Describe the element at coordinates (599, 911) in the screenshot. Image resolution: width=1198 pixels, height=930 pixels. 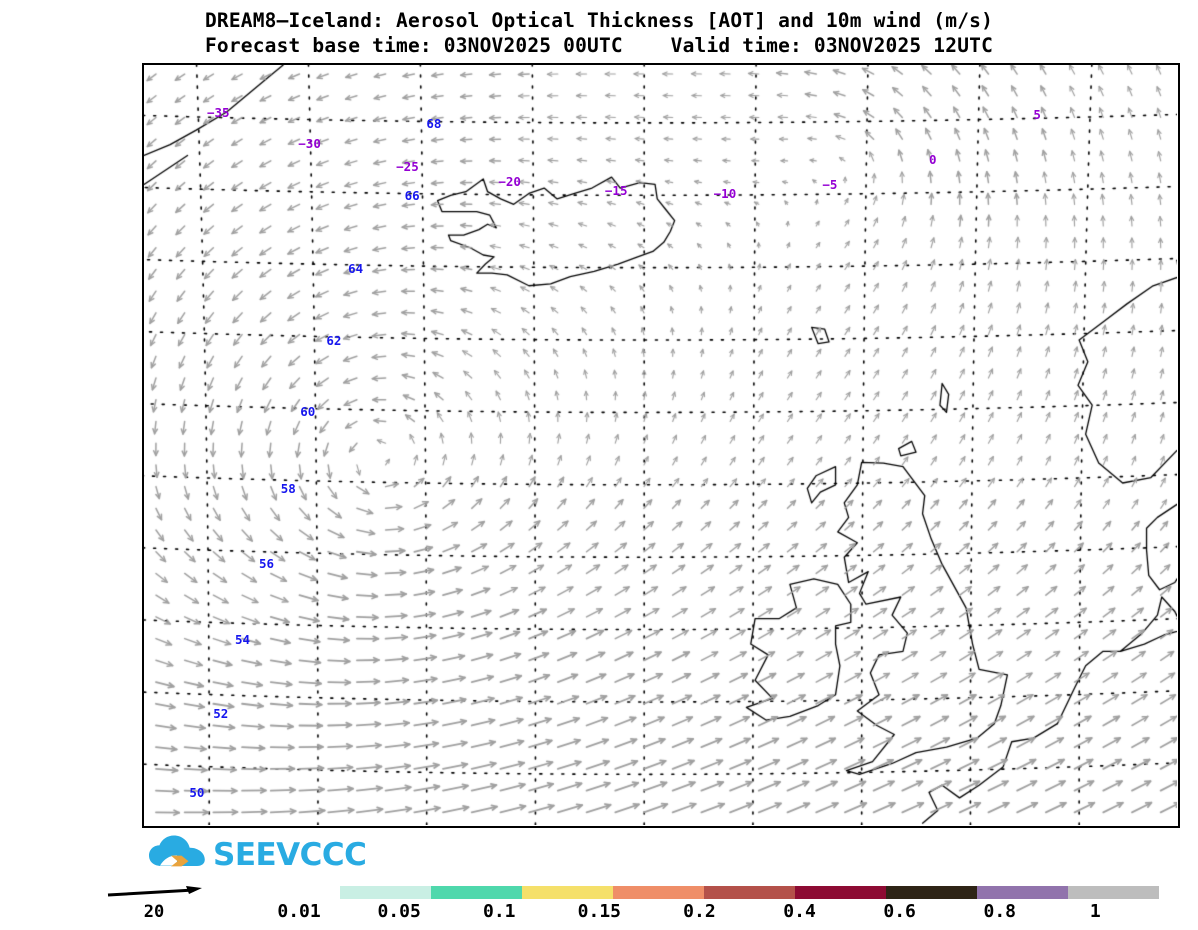
I see `colorbar-label-0.15: 0.15` at that location.